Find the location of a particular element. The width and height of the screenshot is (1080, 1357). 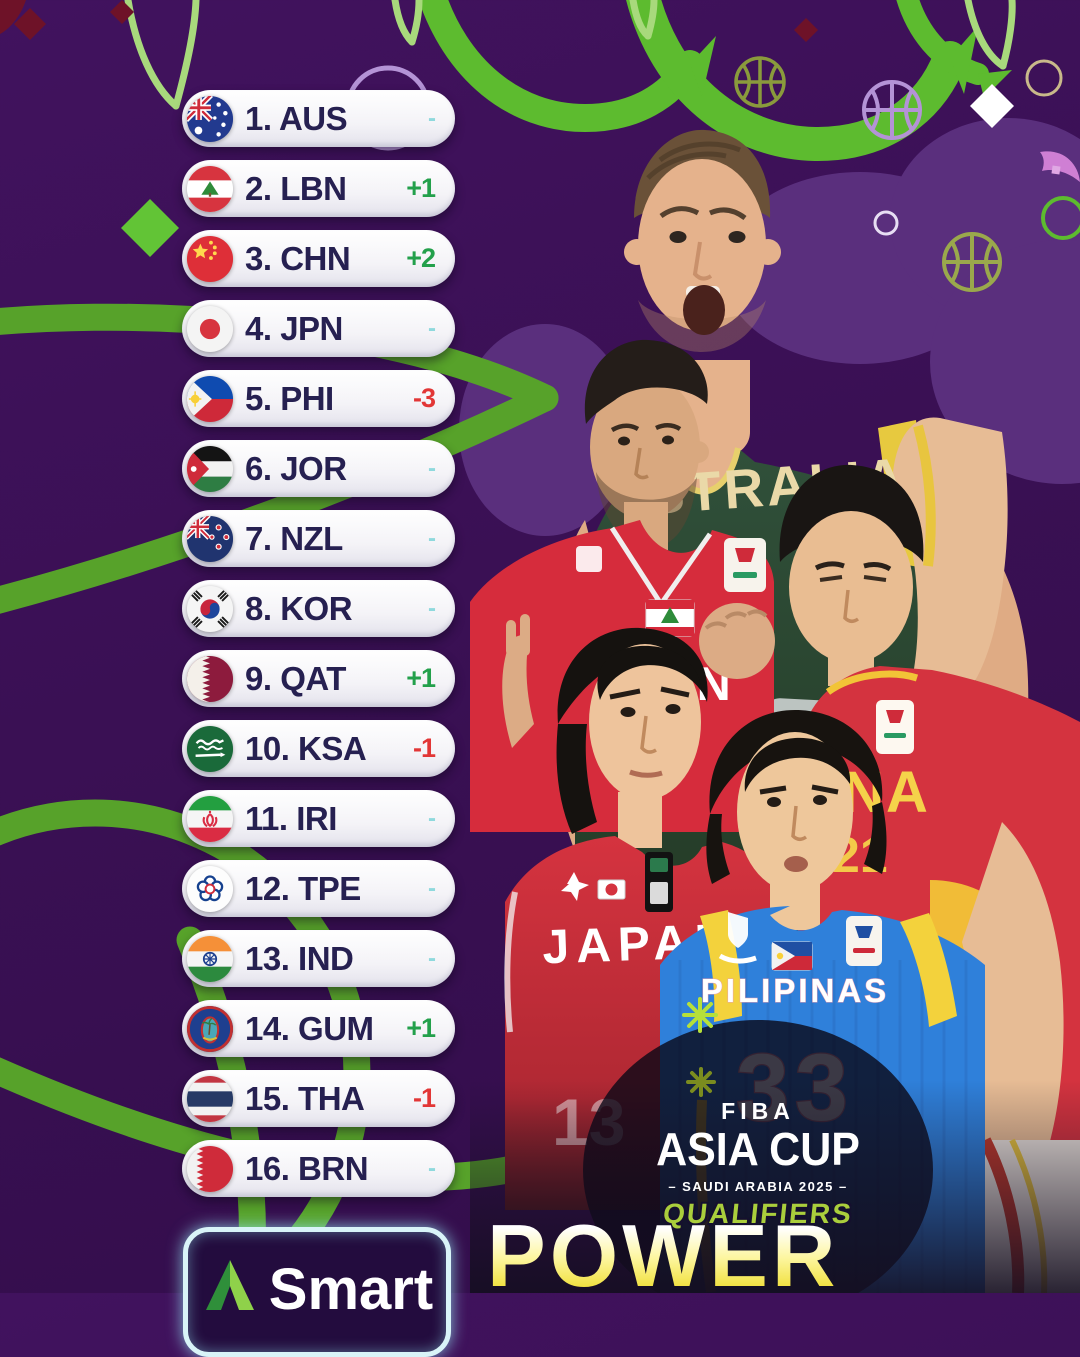

sponsor-name: Smart is located at coordinates (351, 1289).